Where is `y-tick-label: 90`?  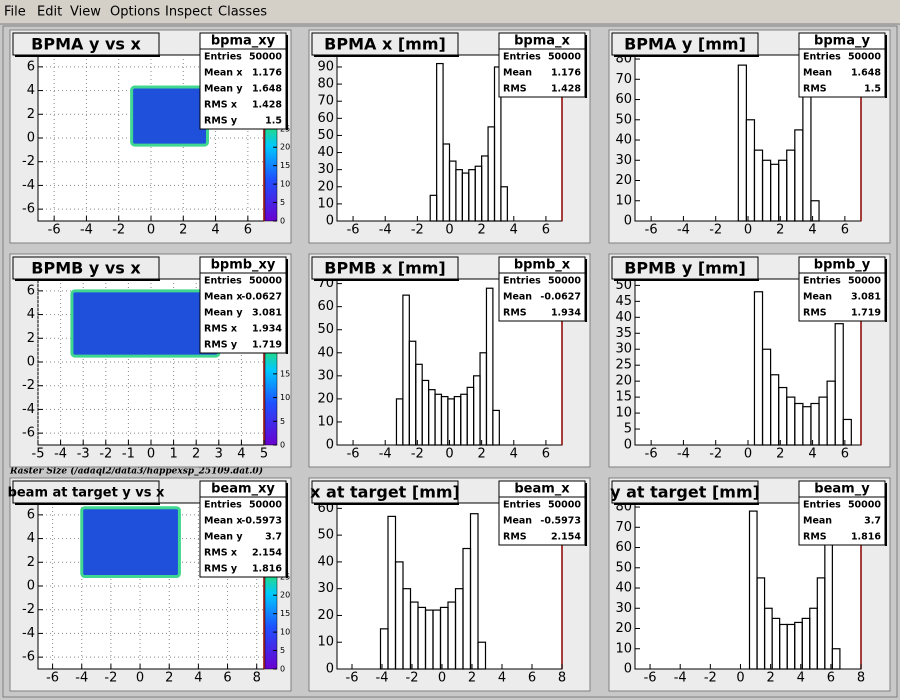 y-tick-label: 90 is located at coordinates (325, 66).